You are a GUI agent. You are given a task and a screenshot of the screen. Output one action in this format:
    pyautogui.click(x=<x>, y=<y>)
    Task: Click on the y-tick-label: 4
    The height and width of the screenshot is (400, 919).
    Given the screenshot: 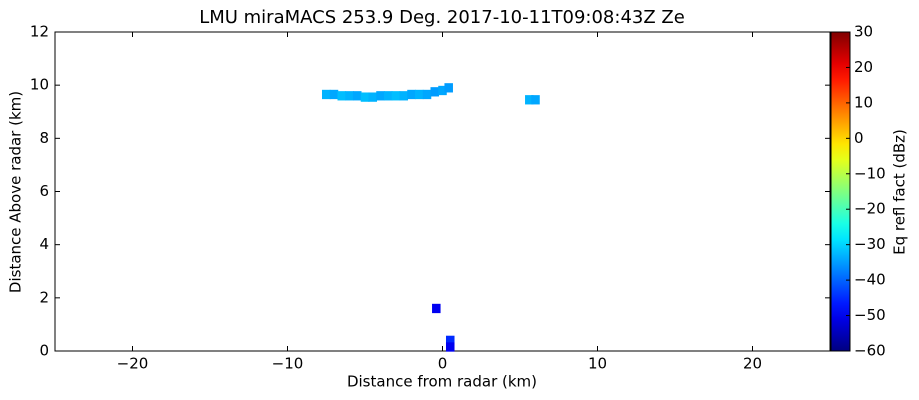 What is the action you would take?
    pyautogui.click(x=44, y=244)
    